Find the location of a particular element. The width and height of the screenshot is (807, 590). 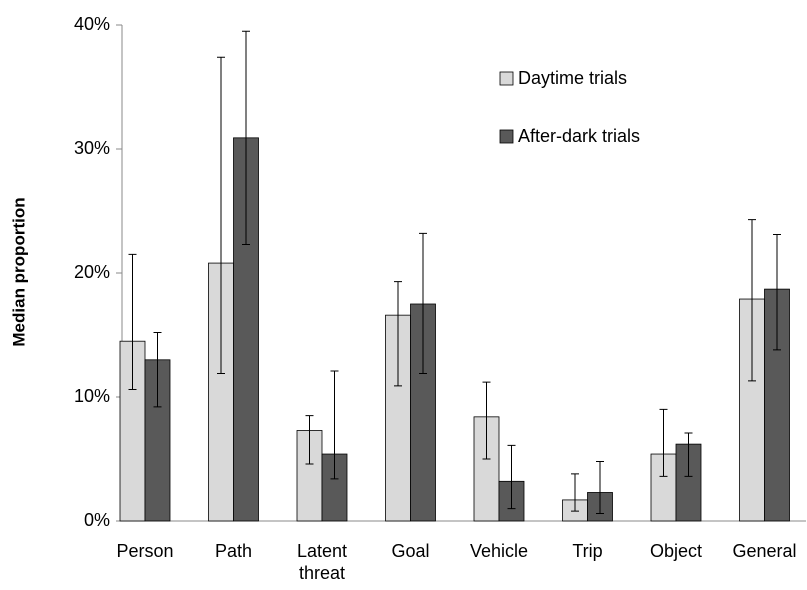

x-tick-label: Person is located at coordinates (145, 551).